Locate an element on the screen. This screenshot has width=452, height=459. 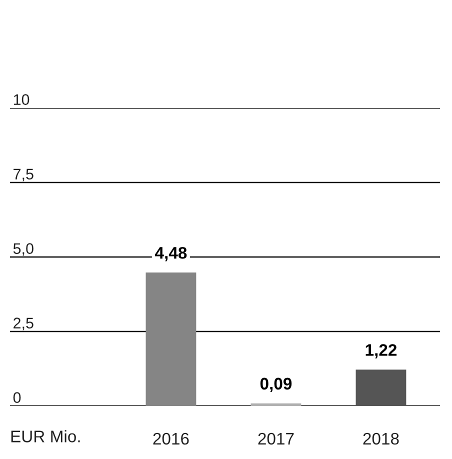
y-axis-title: EUR Mio. is located at coordinates (45, 436).